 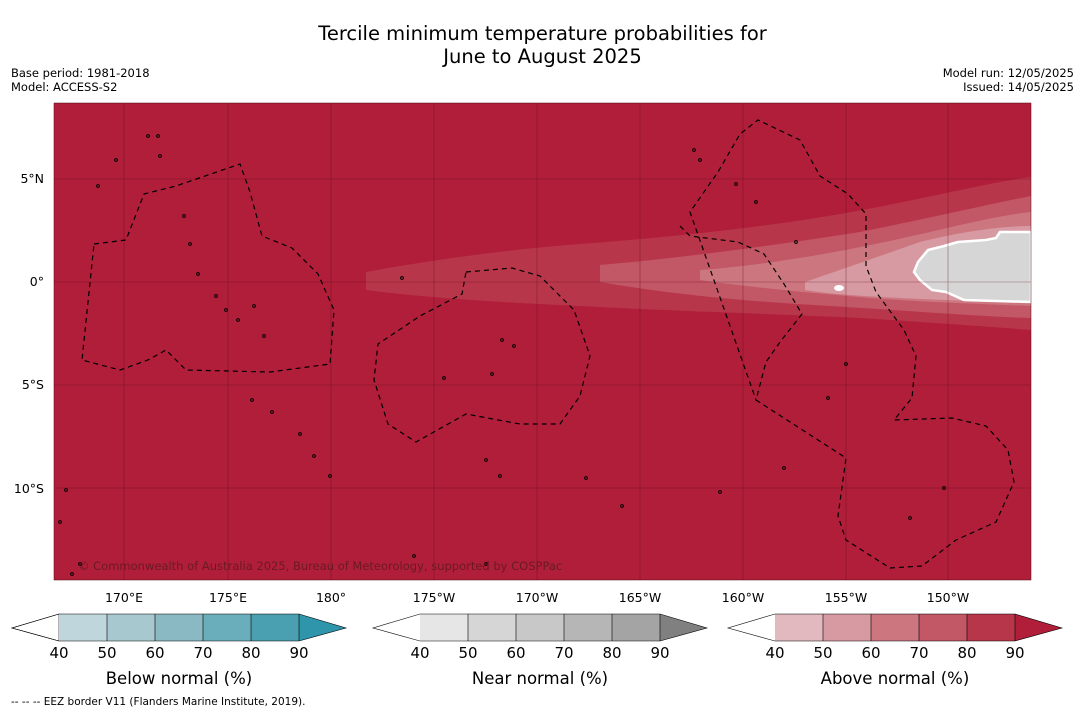 I want to click on eez-kiribati-phoenix, so click(x=482, y=355).